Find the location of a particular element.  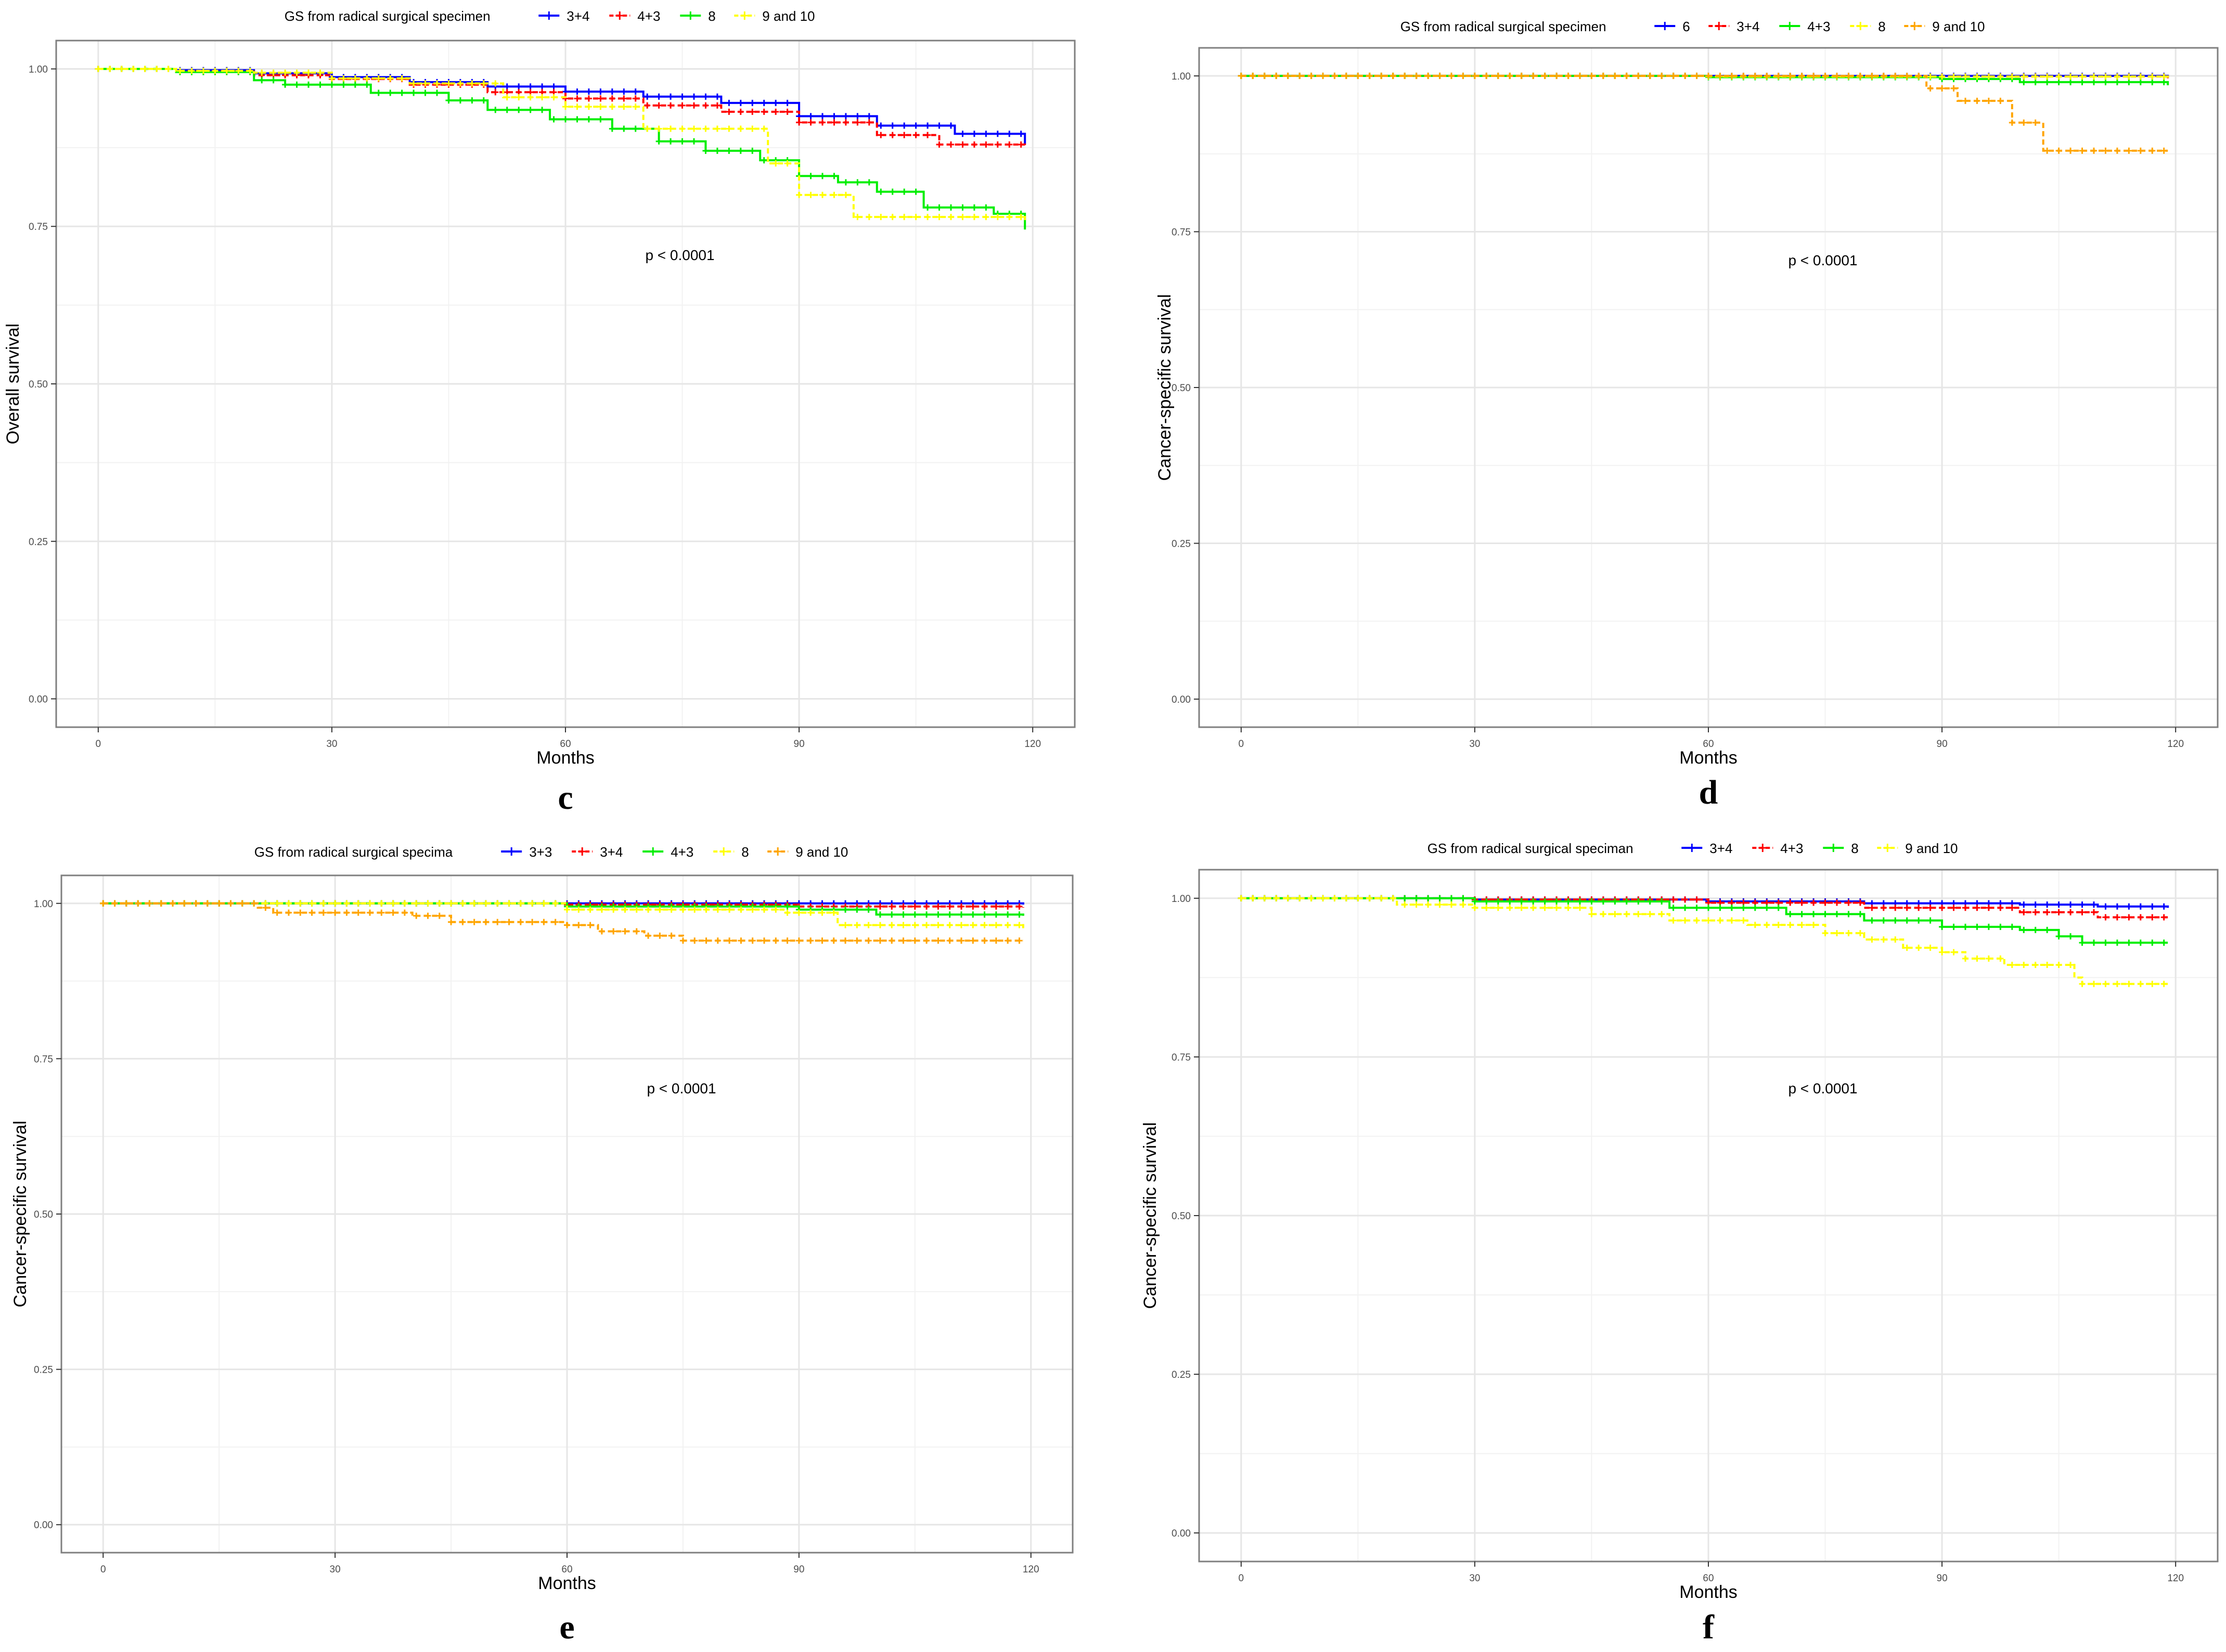

panel-label: c is located at coordinates (566, 798).